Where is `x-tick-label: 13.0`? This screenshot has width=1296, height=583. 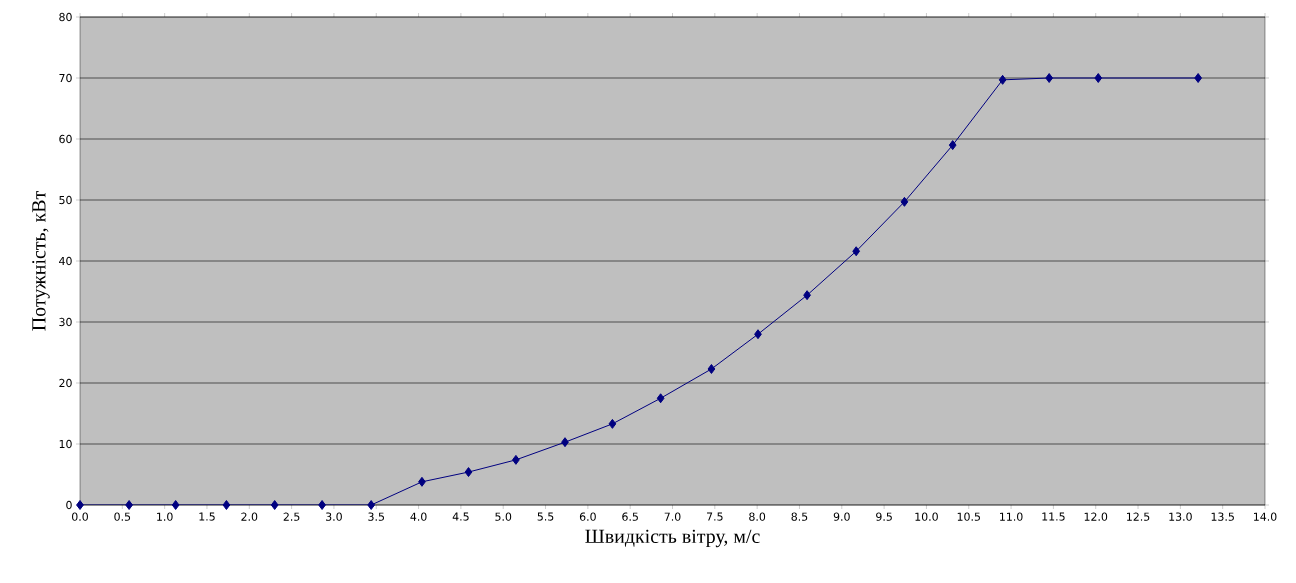 x-tick-label: 13.0 is located at coordinates (1180, 516).